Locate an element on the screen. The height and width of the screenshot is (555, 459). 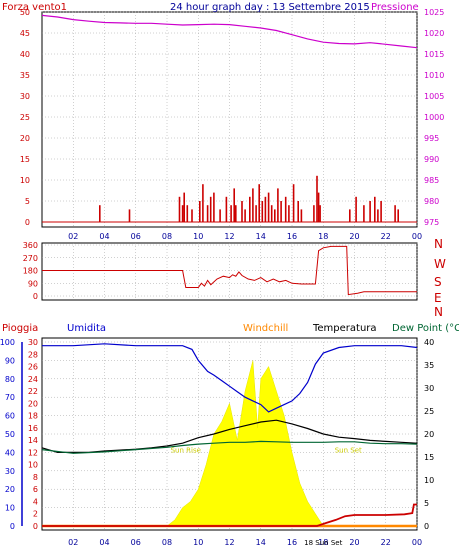
wind-x-tick: 08 is located at coordinates (167, 236).